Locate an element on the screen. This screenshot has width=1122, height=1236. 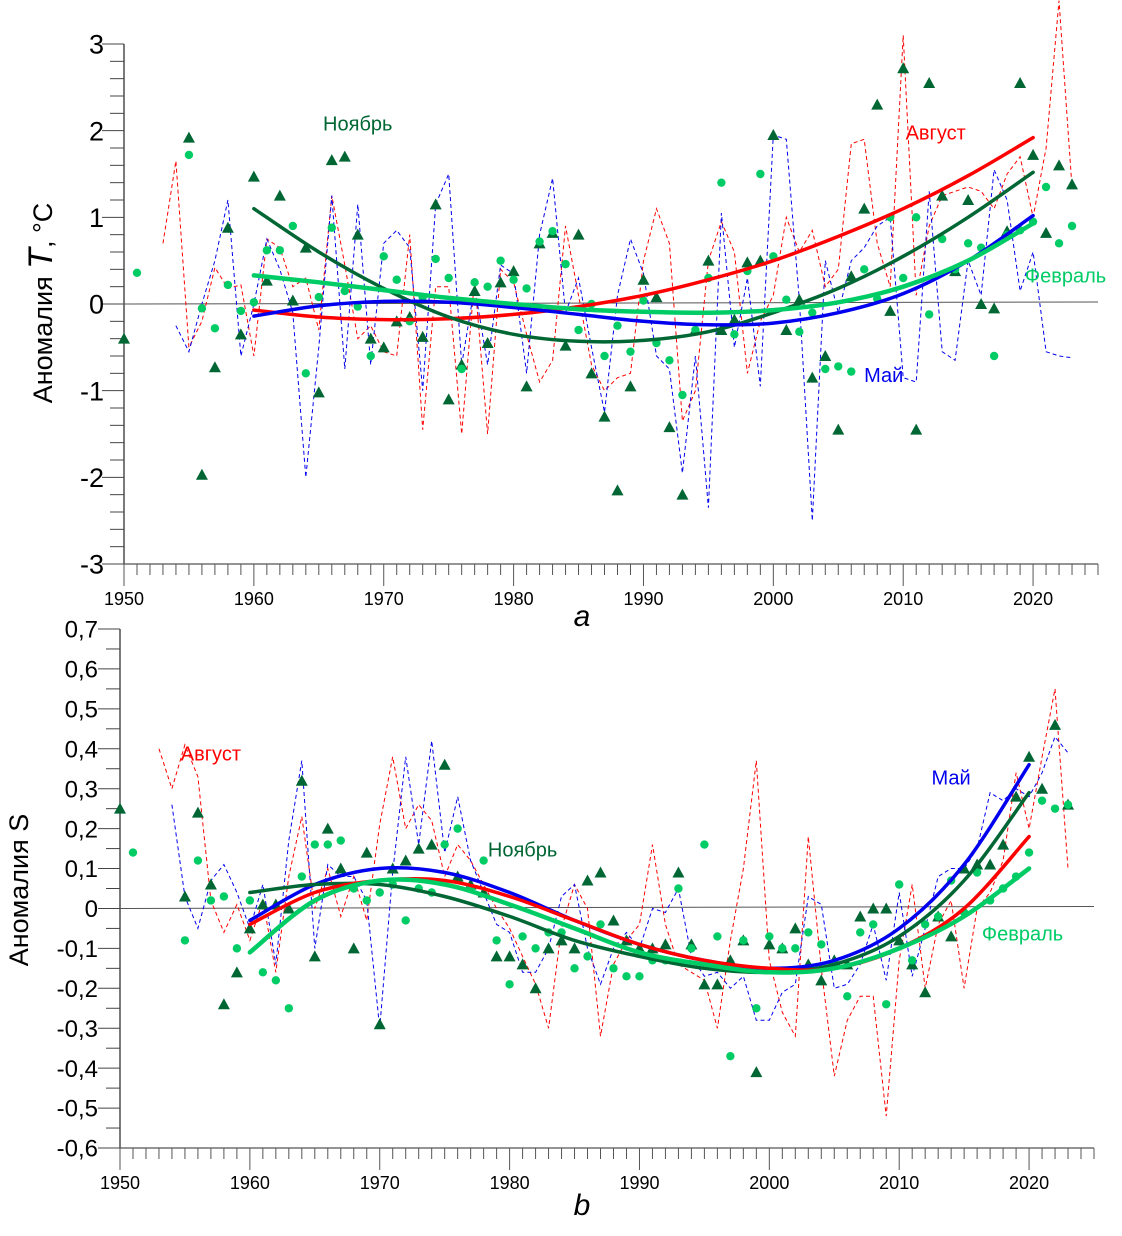
trend-curve-may is located at coordinates (639, 866).